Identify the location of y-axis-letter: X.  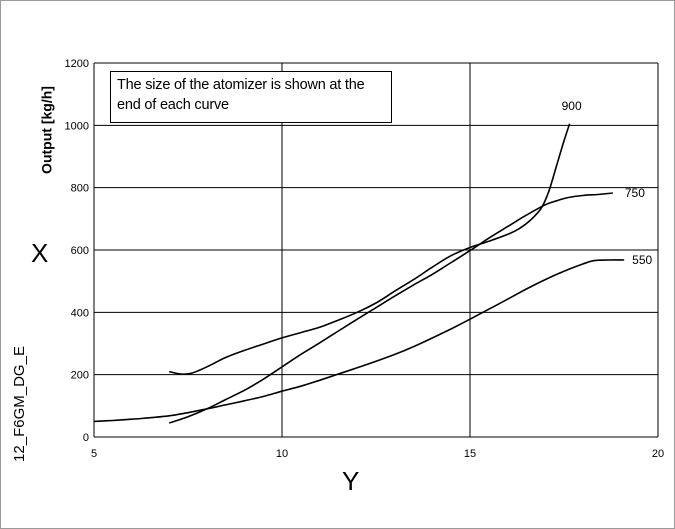
(39, 253).